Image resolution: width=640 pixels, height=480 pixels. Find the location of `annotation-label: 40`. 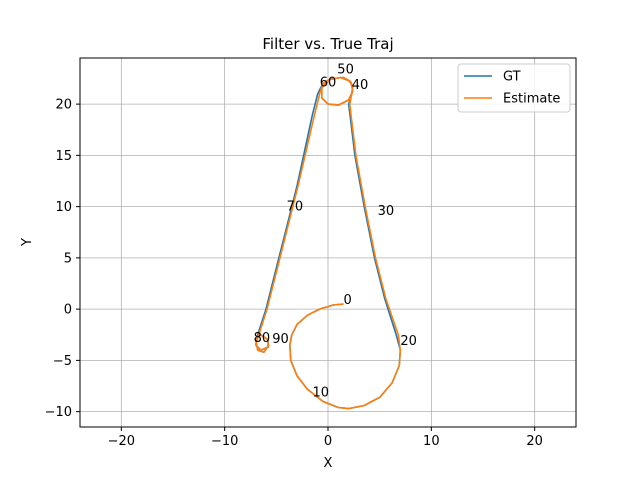

annotation-label: 40 is located at coordinates (360, 85).